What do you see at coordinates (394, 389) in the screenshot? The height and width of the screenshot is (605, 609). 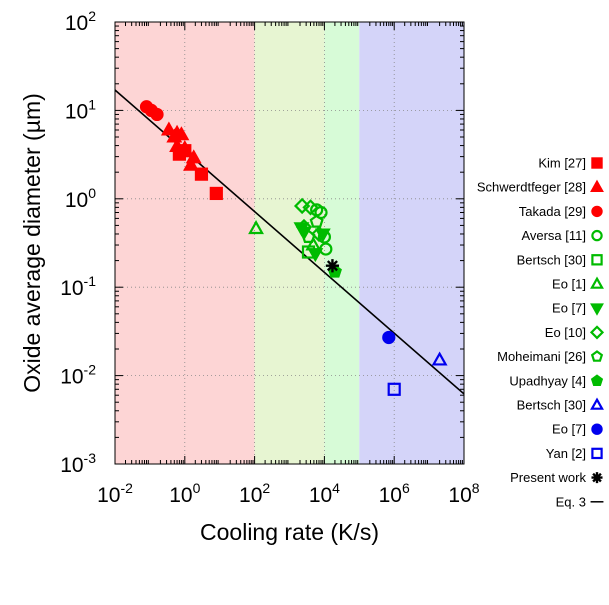 I see `point-yan-2-` at bounding box center [394, 389].